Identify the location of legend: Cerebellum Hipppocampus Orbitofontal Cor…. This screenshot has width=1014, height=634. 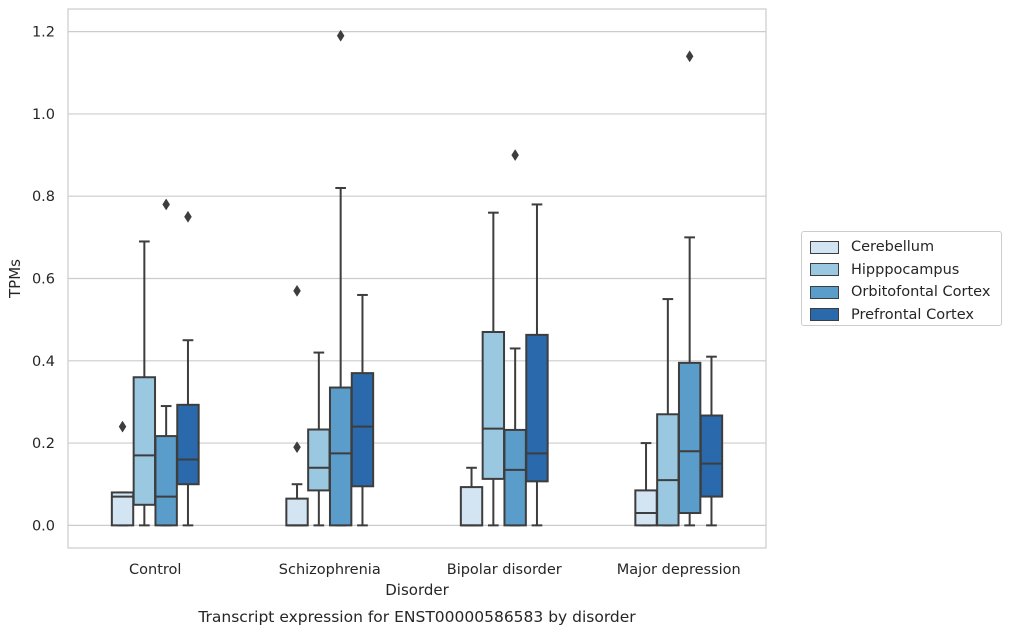
(901, 278).